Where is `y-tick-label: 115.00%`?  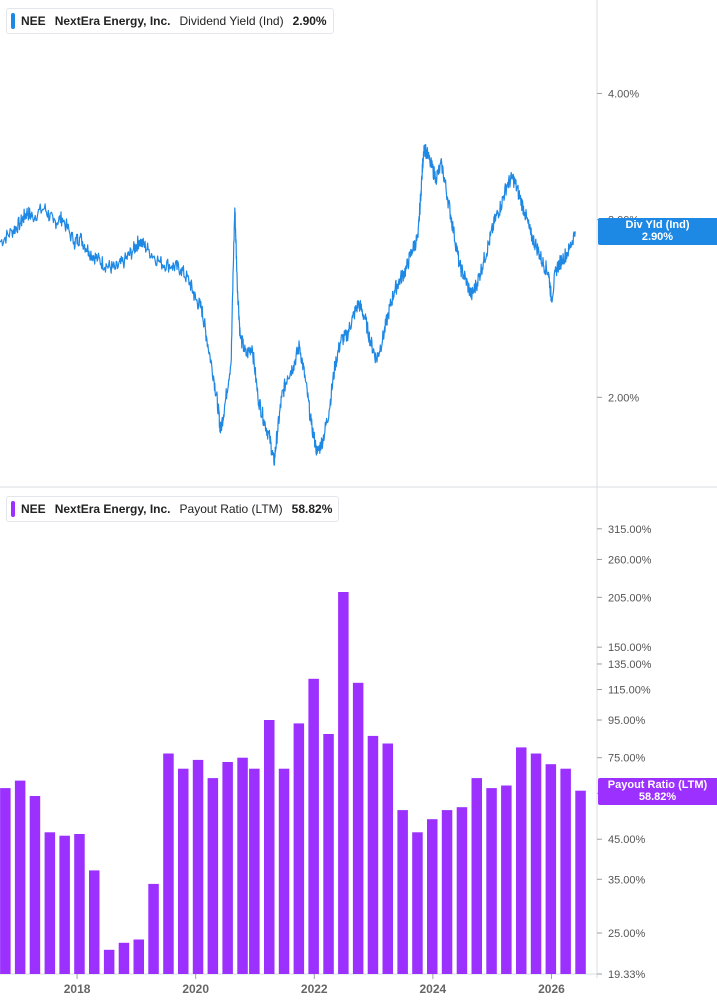 y-tick-label: 115.00% is located at coordinates (629, 691).